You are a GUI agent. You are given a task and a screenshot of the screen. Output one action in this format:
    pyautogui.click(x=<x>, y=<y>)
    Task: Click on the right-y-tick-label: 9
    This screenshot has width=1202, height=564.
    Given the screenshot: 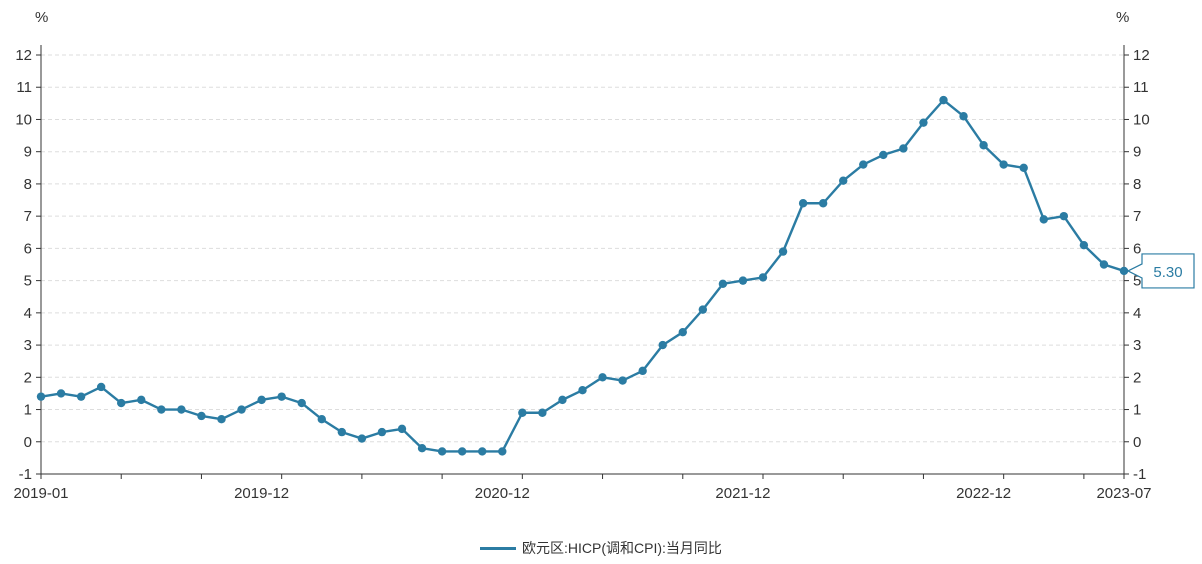 What is the action you would take?
    pyautogui.click(x=1137, y=152)
    